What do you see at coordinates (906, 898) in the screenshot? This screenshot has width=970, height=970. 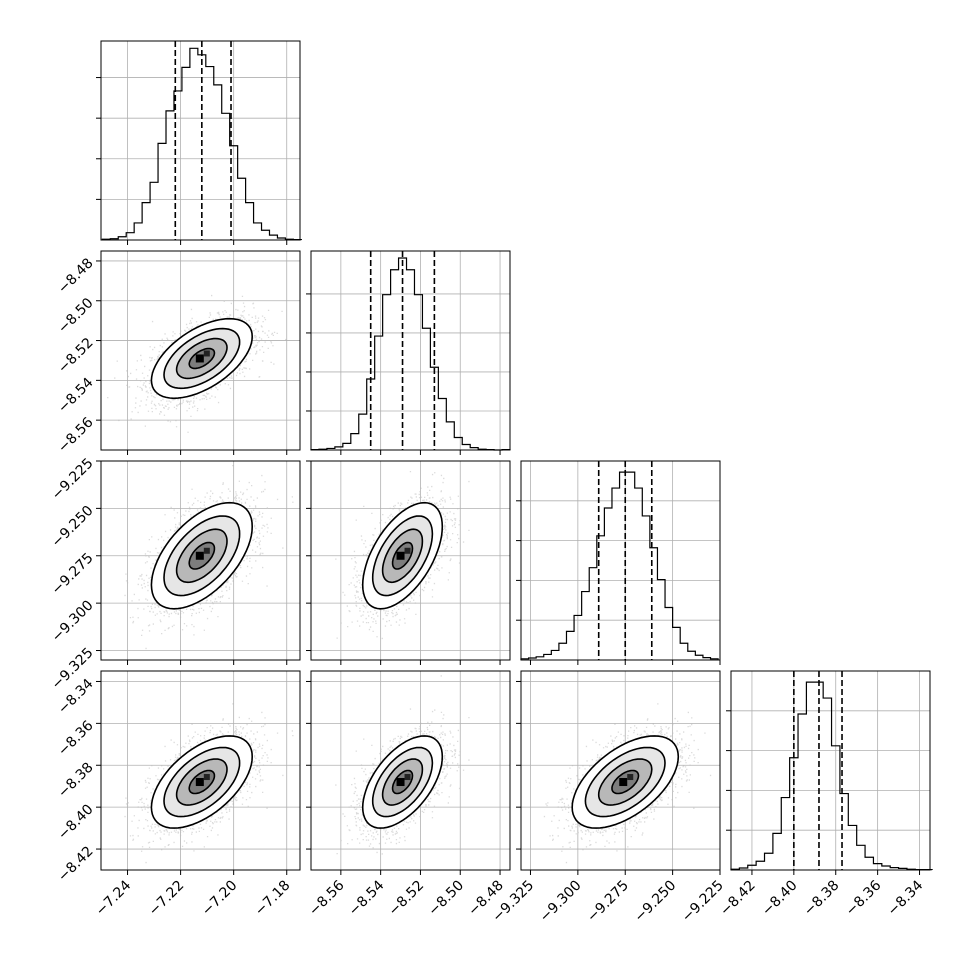 I see `x-tick-label: −8.34` at bounding box center [906, 898].